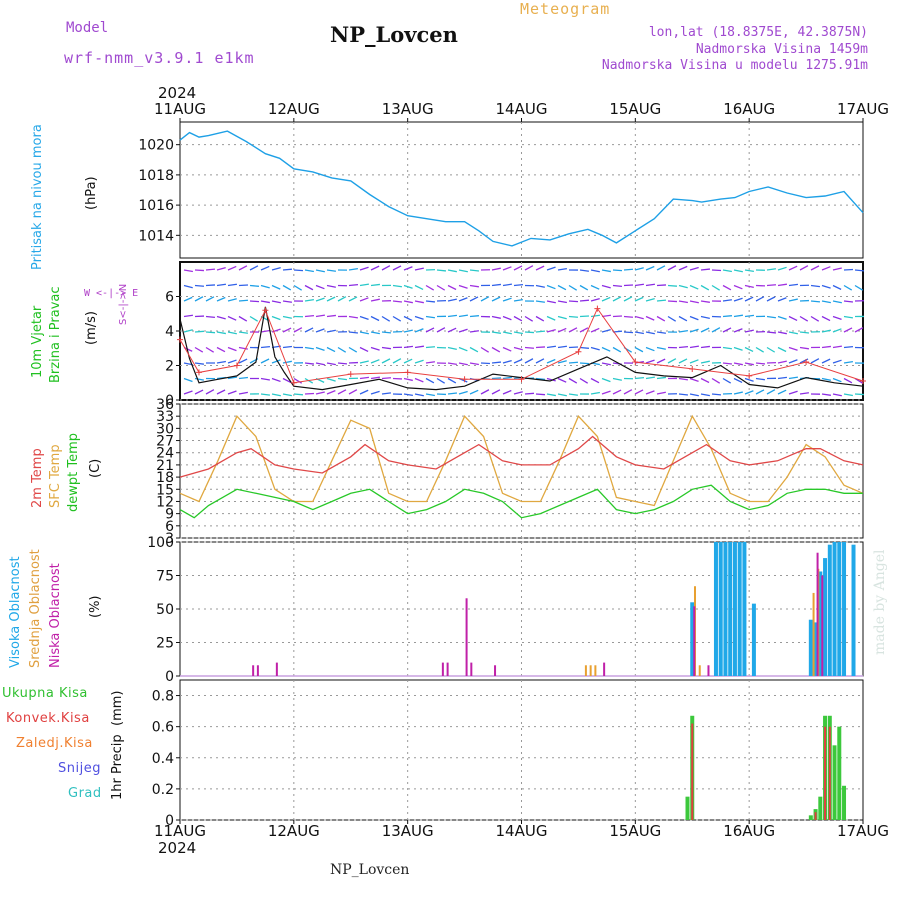  I want to click on x-tick-label-bottom: 13AUG, so click(408, 831).